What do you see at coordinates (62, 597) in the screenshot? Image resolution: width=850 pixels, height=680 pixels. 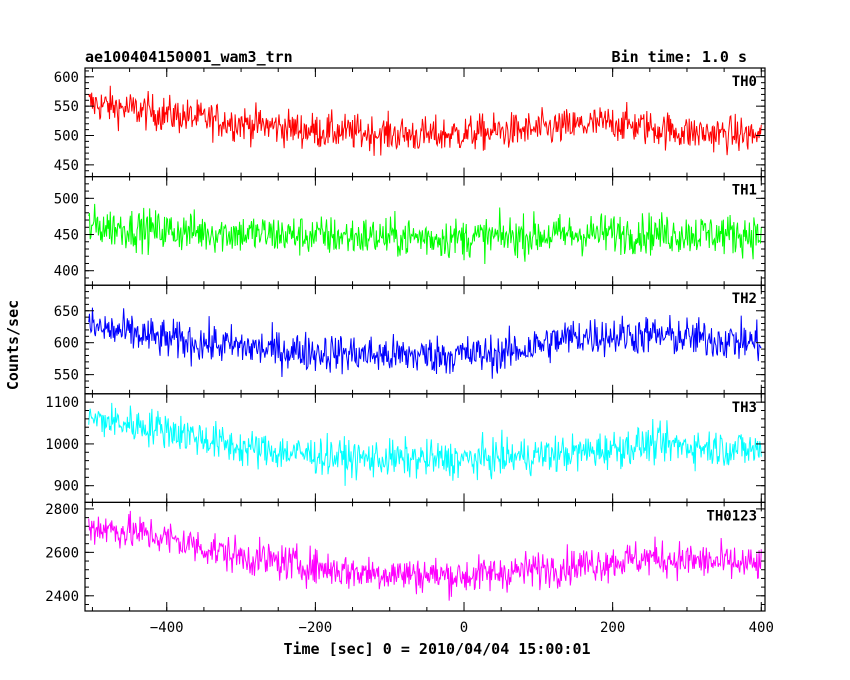 I see `y-tick-label: 2400` at bounding box center [62, 597].